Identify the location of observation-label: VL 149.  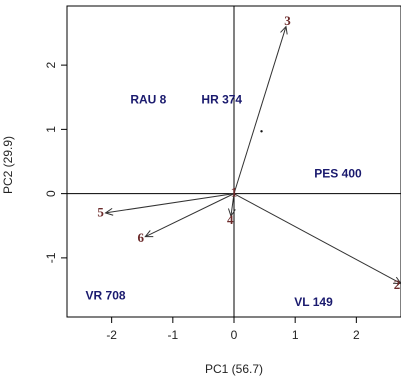
(313, 302).